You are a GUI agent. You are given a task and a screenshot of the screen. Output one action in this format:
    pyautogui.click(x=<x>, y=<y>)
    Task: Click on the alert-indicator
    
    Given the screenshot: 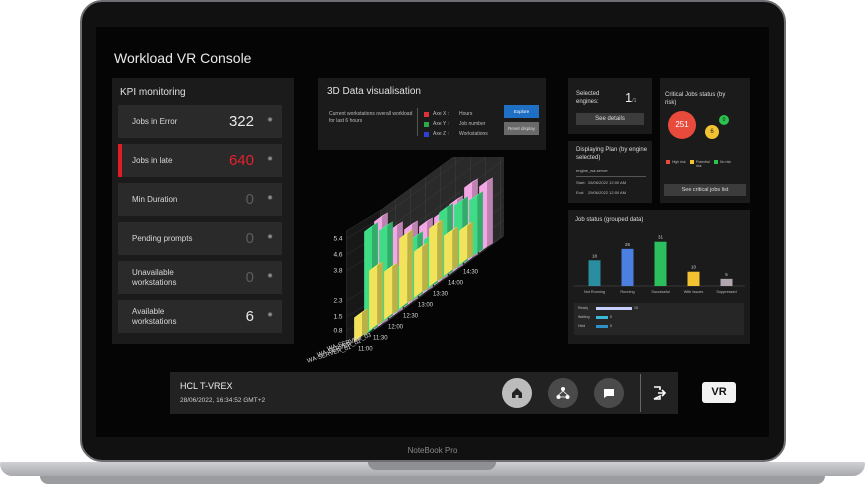 What is the action you would take?
    pyautogui.click(x=120, y=160)
    